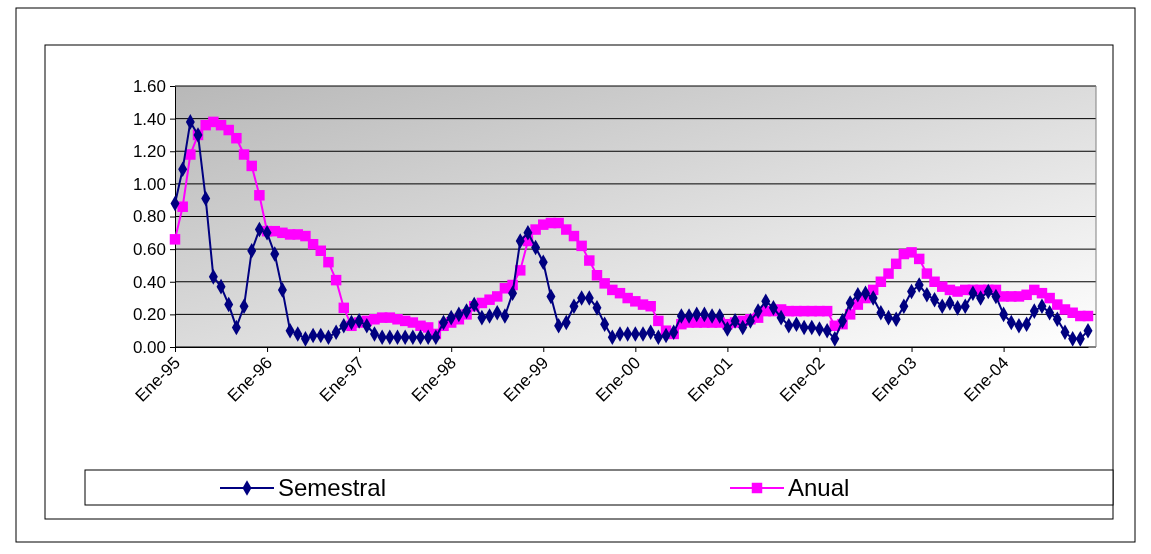 This screenshot has height=554, width=1151. I want to click on legend-label: Anual, so click(819, 488).